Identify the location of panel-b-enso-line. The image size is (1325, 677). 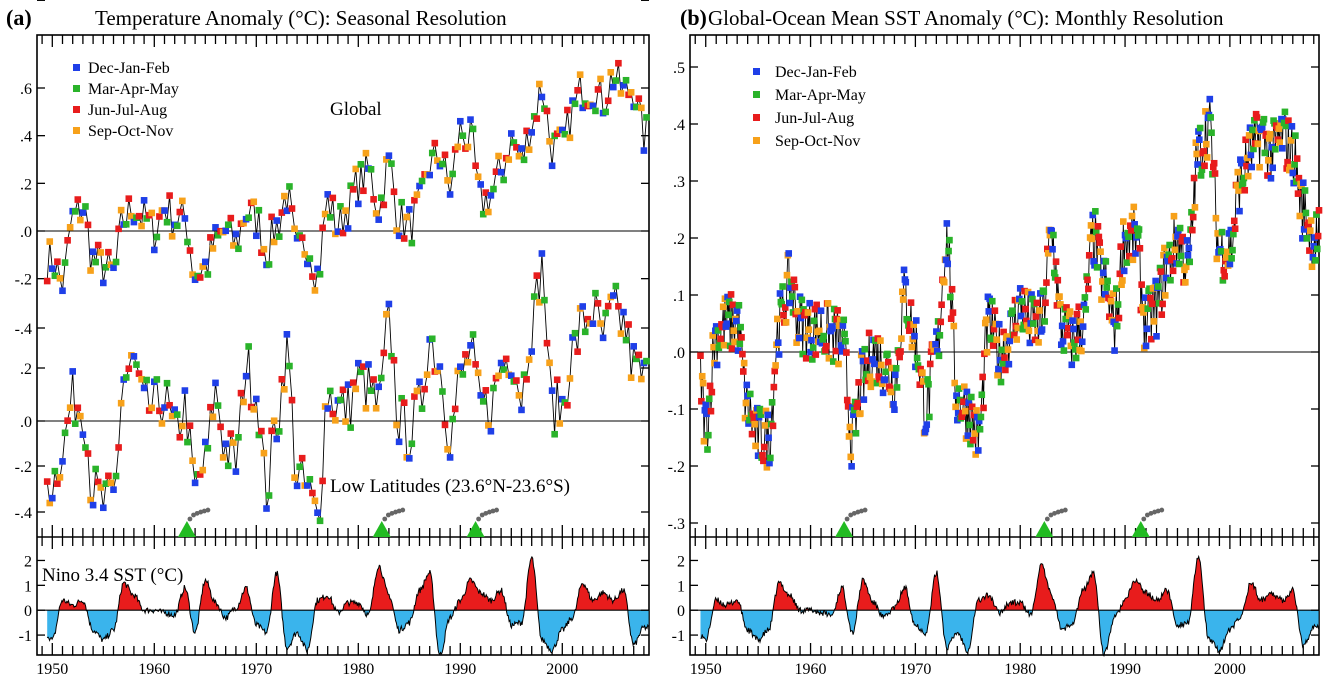
(1010, 605).